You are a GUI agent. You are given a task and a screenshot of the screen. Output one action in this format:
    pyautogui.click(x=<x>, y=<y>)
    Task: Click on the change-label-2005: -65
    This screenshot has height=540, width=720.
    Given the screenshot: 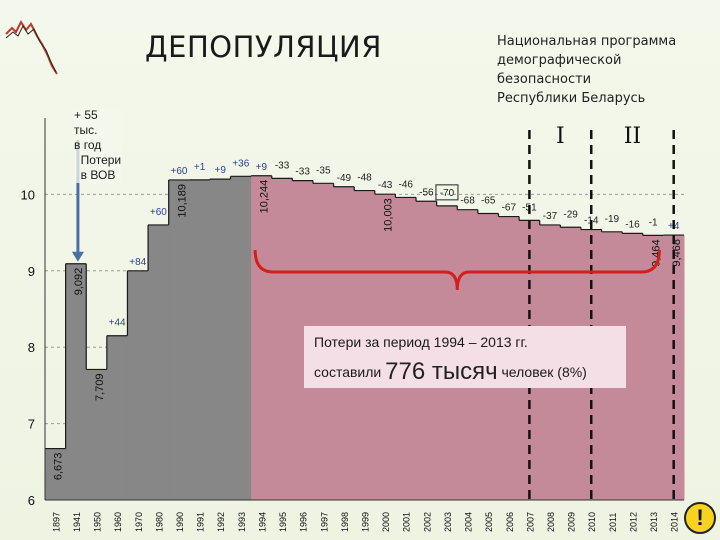 What is the action you would take?
    pyautogui.click(x=488, y=201)
    